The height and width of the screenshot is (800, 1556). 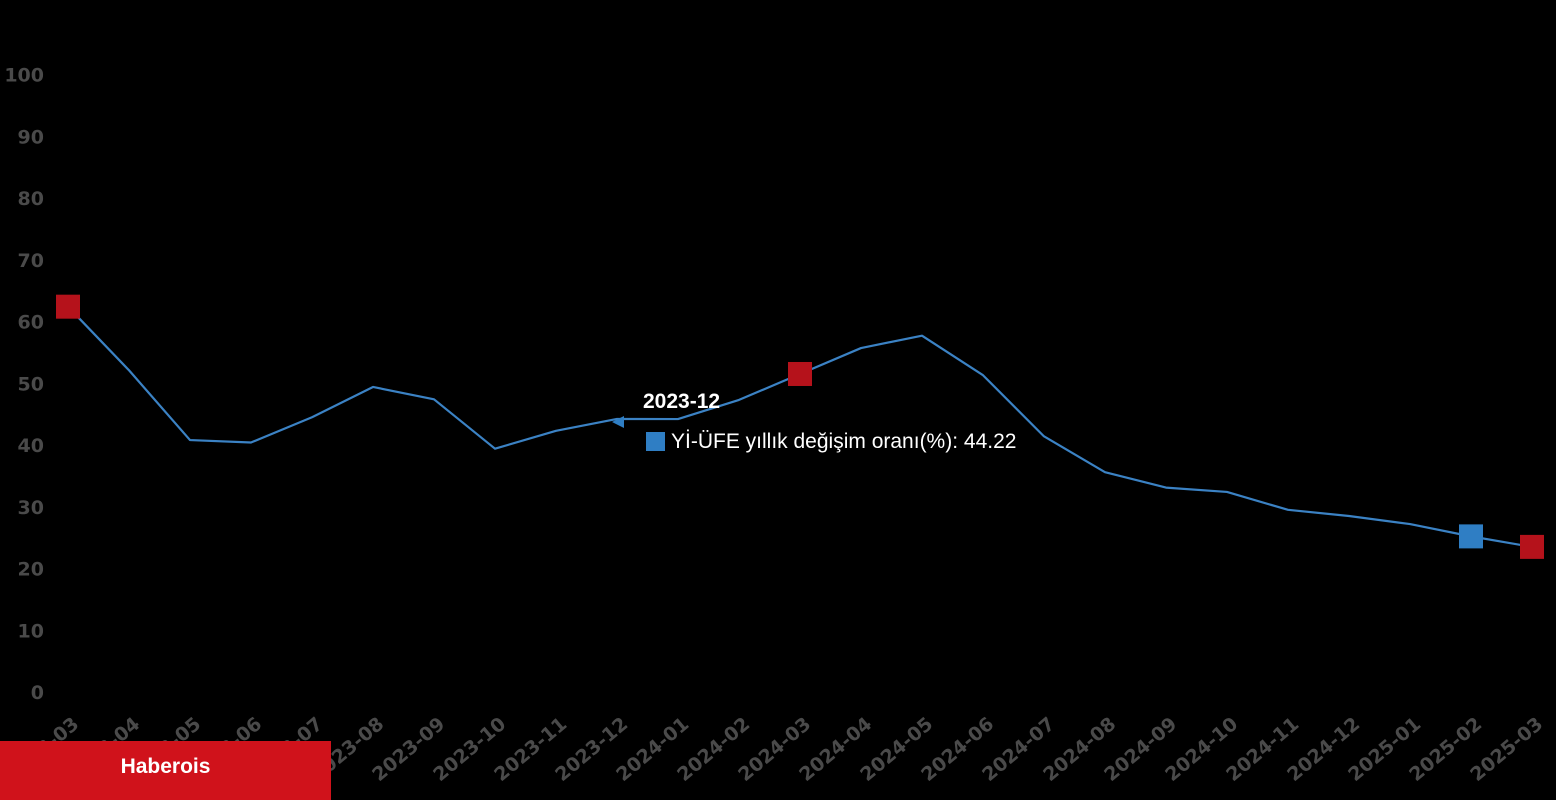 I want to click on tooltip-series-swatch, so click(x=655, y=441).